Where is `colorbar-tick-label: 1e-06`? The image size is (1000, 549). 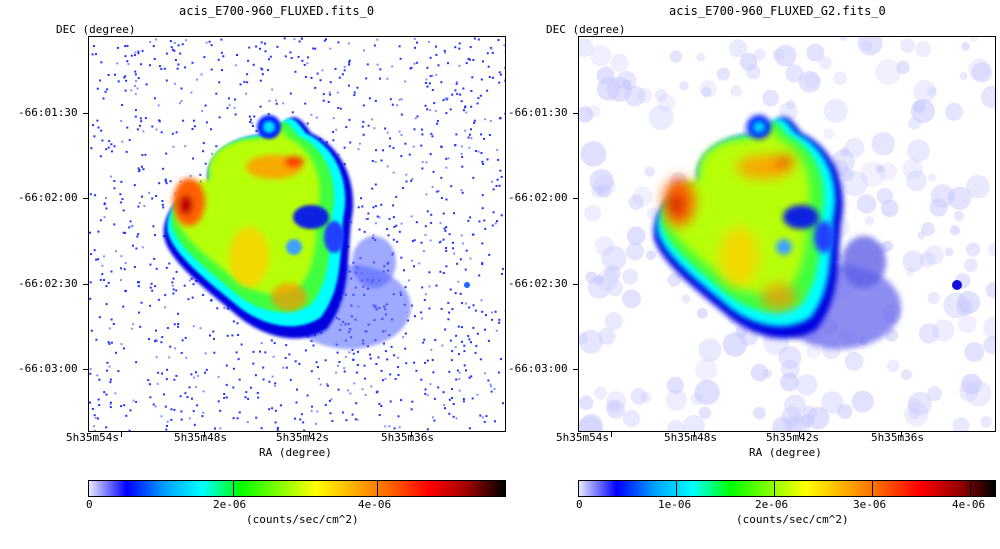 colorbar-tick-label: 1e-06 is located at coordinates (675, 504).